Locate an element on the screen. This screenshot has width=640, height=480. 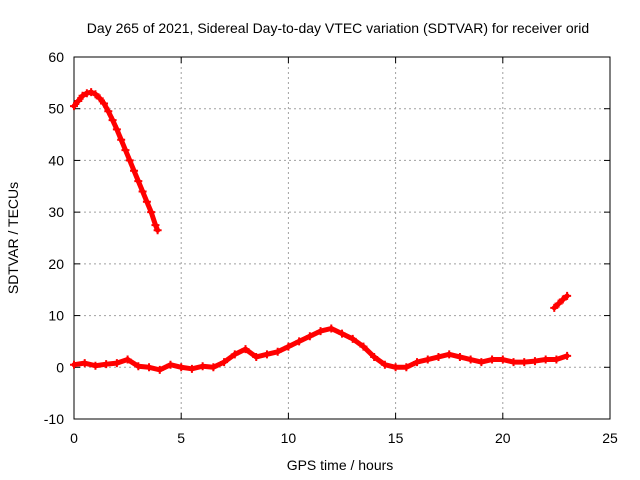
x-tick-label: 15 is located at coordinates (396, 438).